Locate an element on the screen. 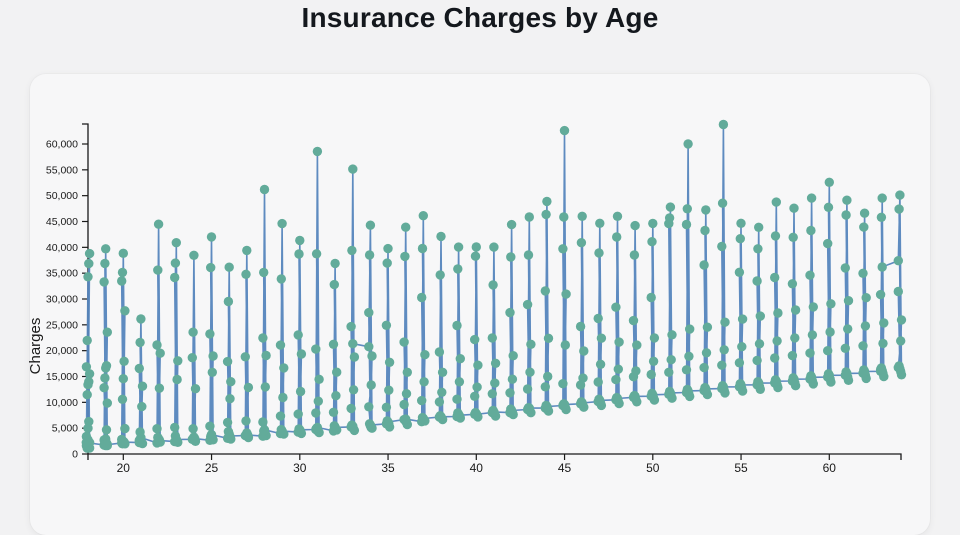 Image resolution: width=960 pixels, height=535 pixels. chart-title: Insurance Charges by Age is located at coordinates (480, 17).